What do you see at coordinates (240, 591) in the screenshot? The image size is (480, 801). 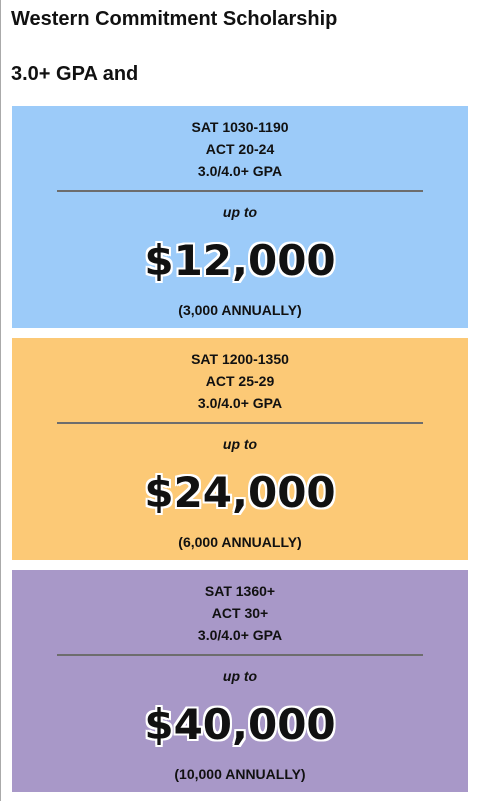 I see `requirement: SAT 1360+` at bounding box center [240, 591].